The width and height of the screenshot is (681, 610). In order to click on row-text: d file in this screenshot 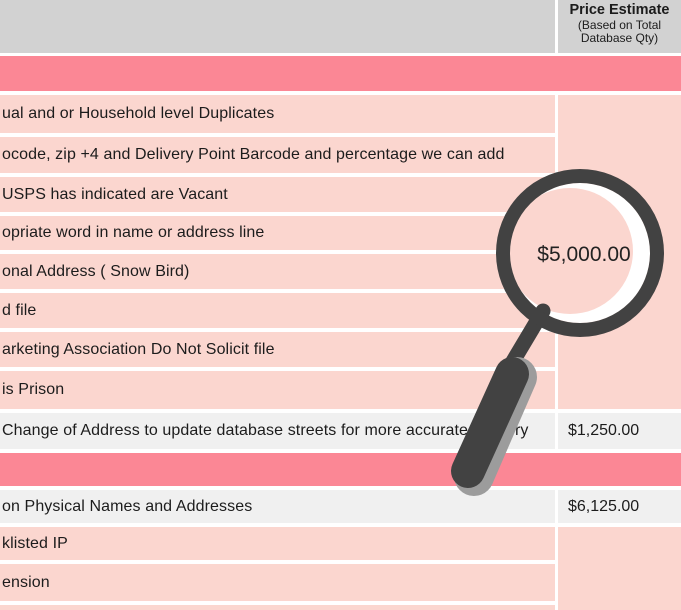, I will do `click(19, 310)`.